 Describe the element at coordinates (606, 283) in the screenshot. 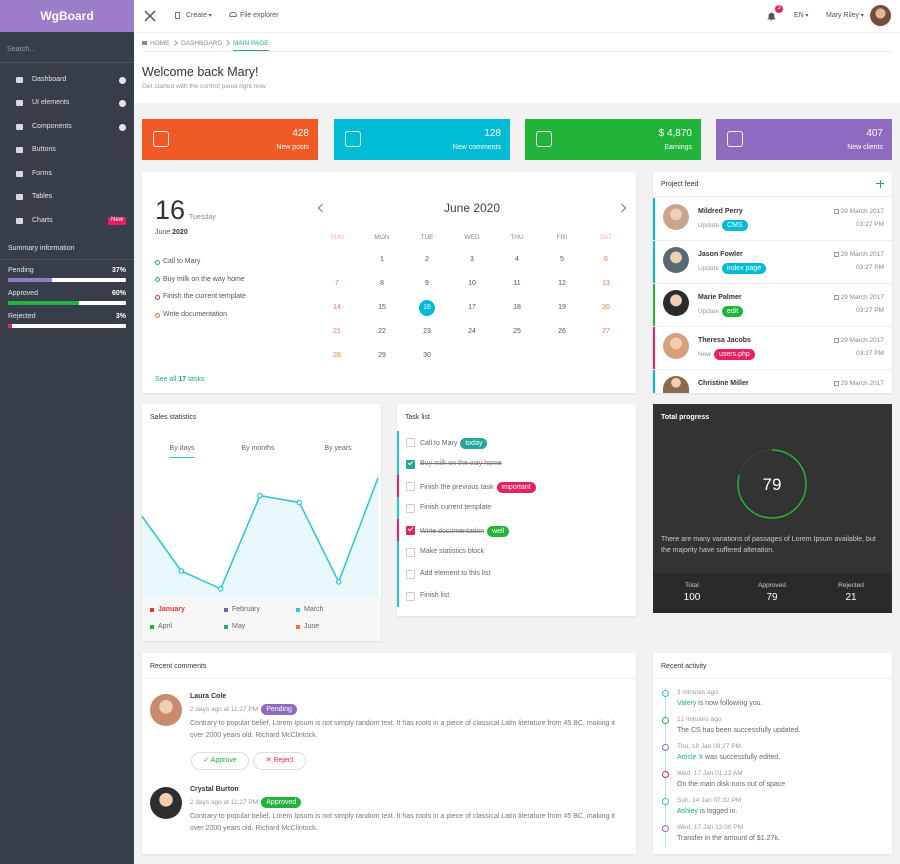

I see `calendar-date: 13` at that location.